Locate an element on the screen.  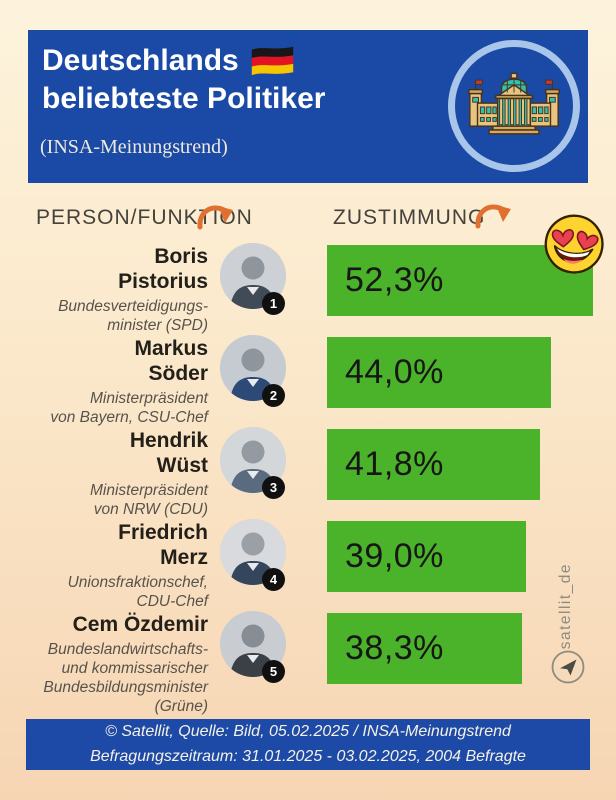
approval-value: 52,3% is located at coordinates (394, 280).